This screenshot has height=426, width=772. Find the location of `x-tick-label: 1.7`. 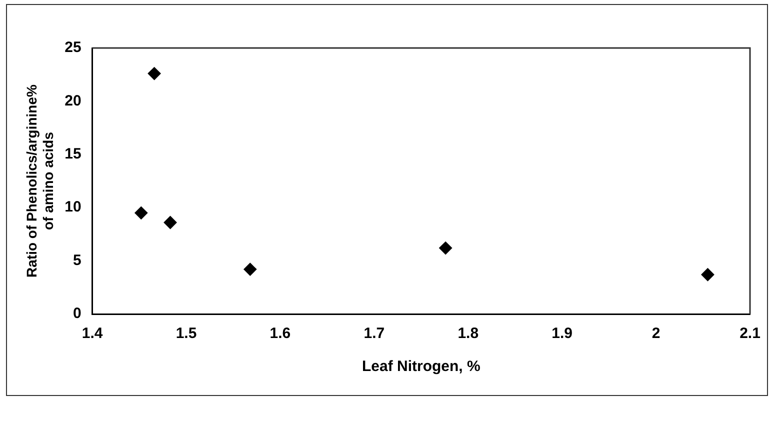

x-tick-label: 1.7 is located at coordinates (374, 333).